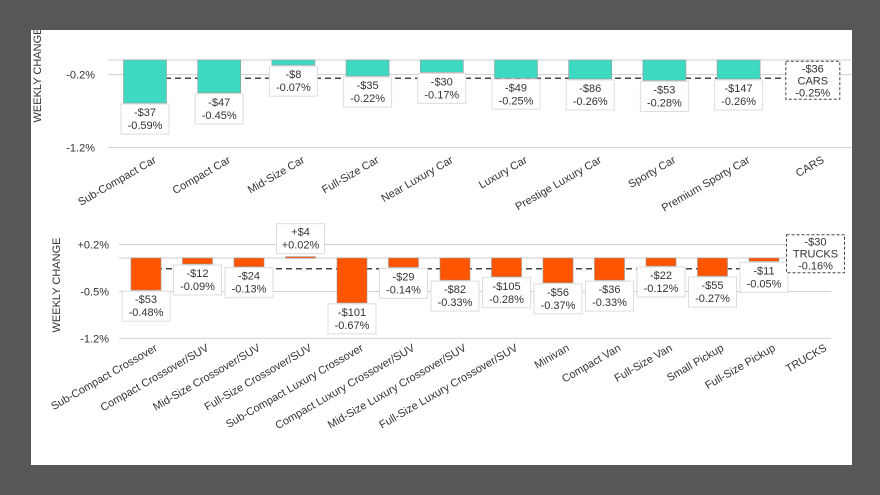  What do you see at coordinates (146, 300) in the screenshot?
I see `trucks-data-label-dollar: -$53` at bounding box center [146, 300].